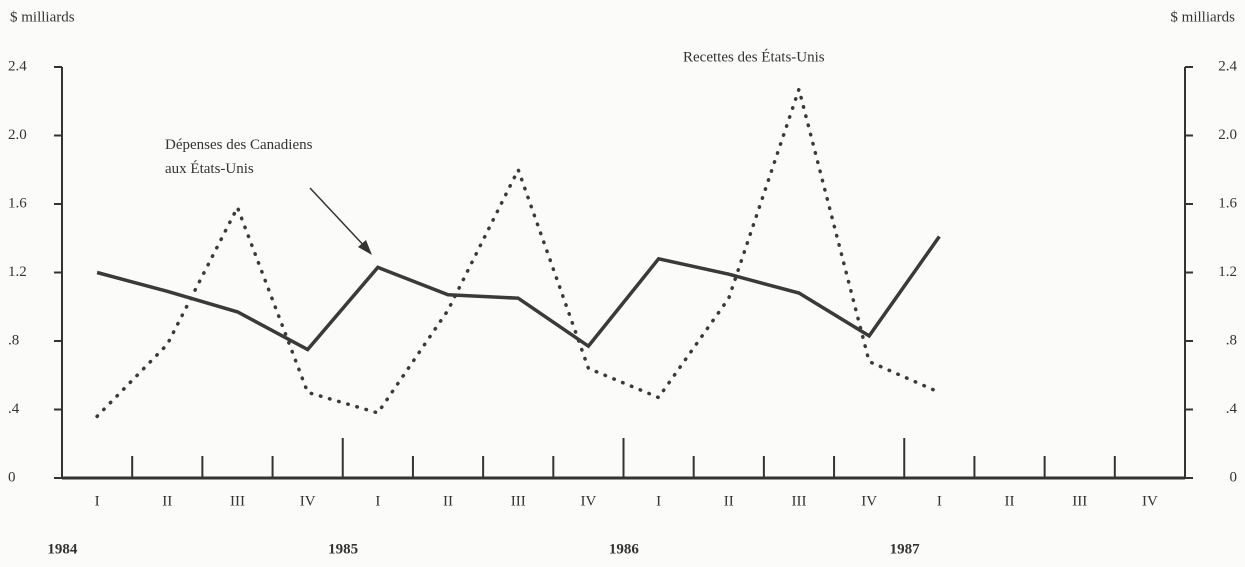 This screenshot has height=567, width=1245. I want to click on y2-axis-label: $ milliards, so click(1202, 17).